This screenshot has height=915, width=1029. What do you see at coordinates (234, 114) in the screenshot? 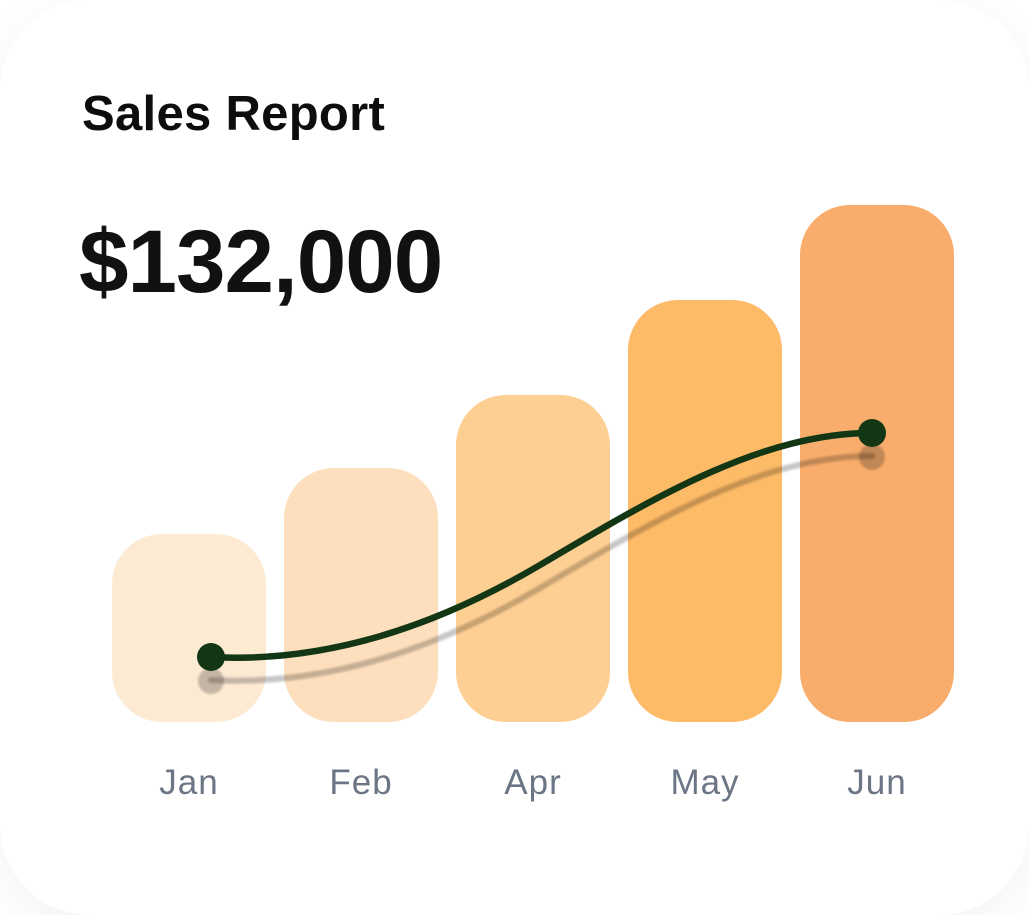
I see `page-title: Sales Report` at bounding box center [234, 114].